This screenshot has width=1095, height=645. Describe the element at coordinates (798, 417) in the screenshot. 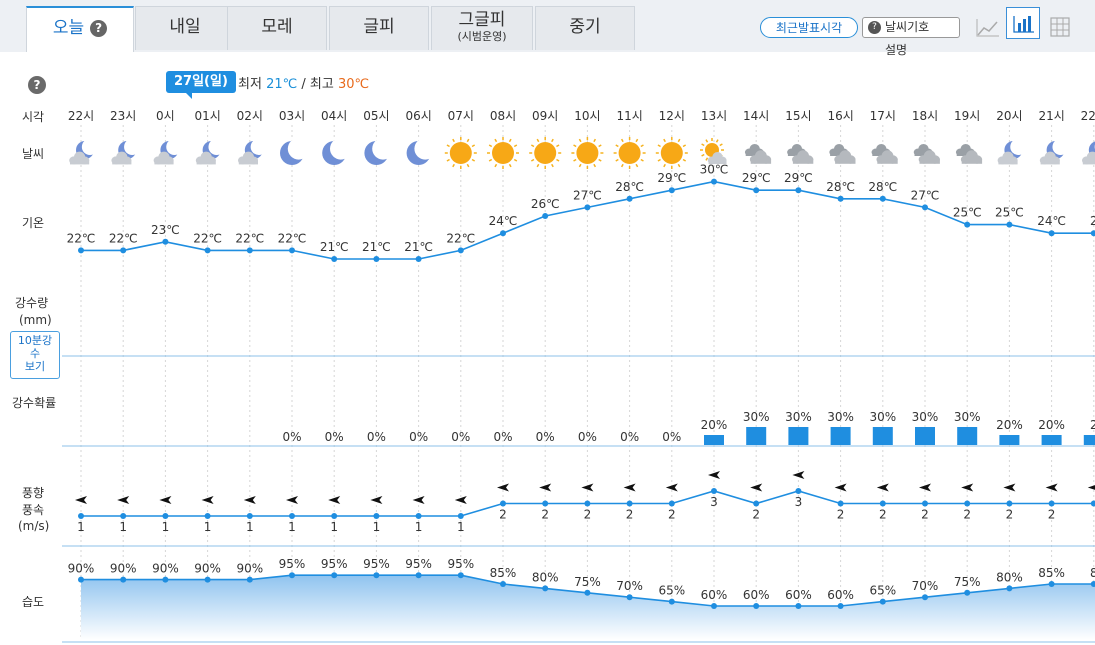

I see `precip-prob-label: 30%` at that location.